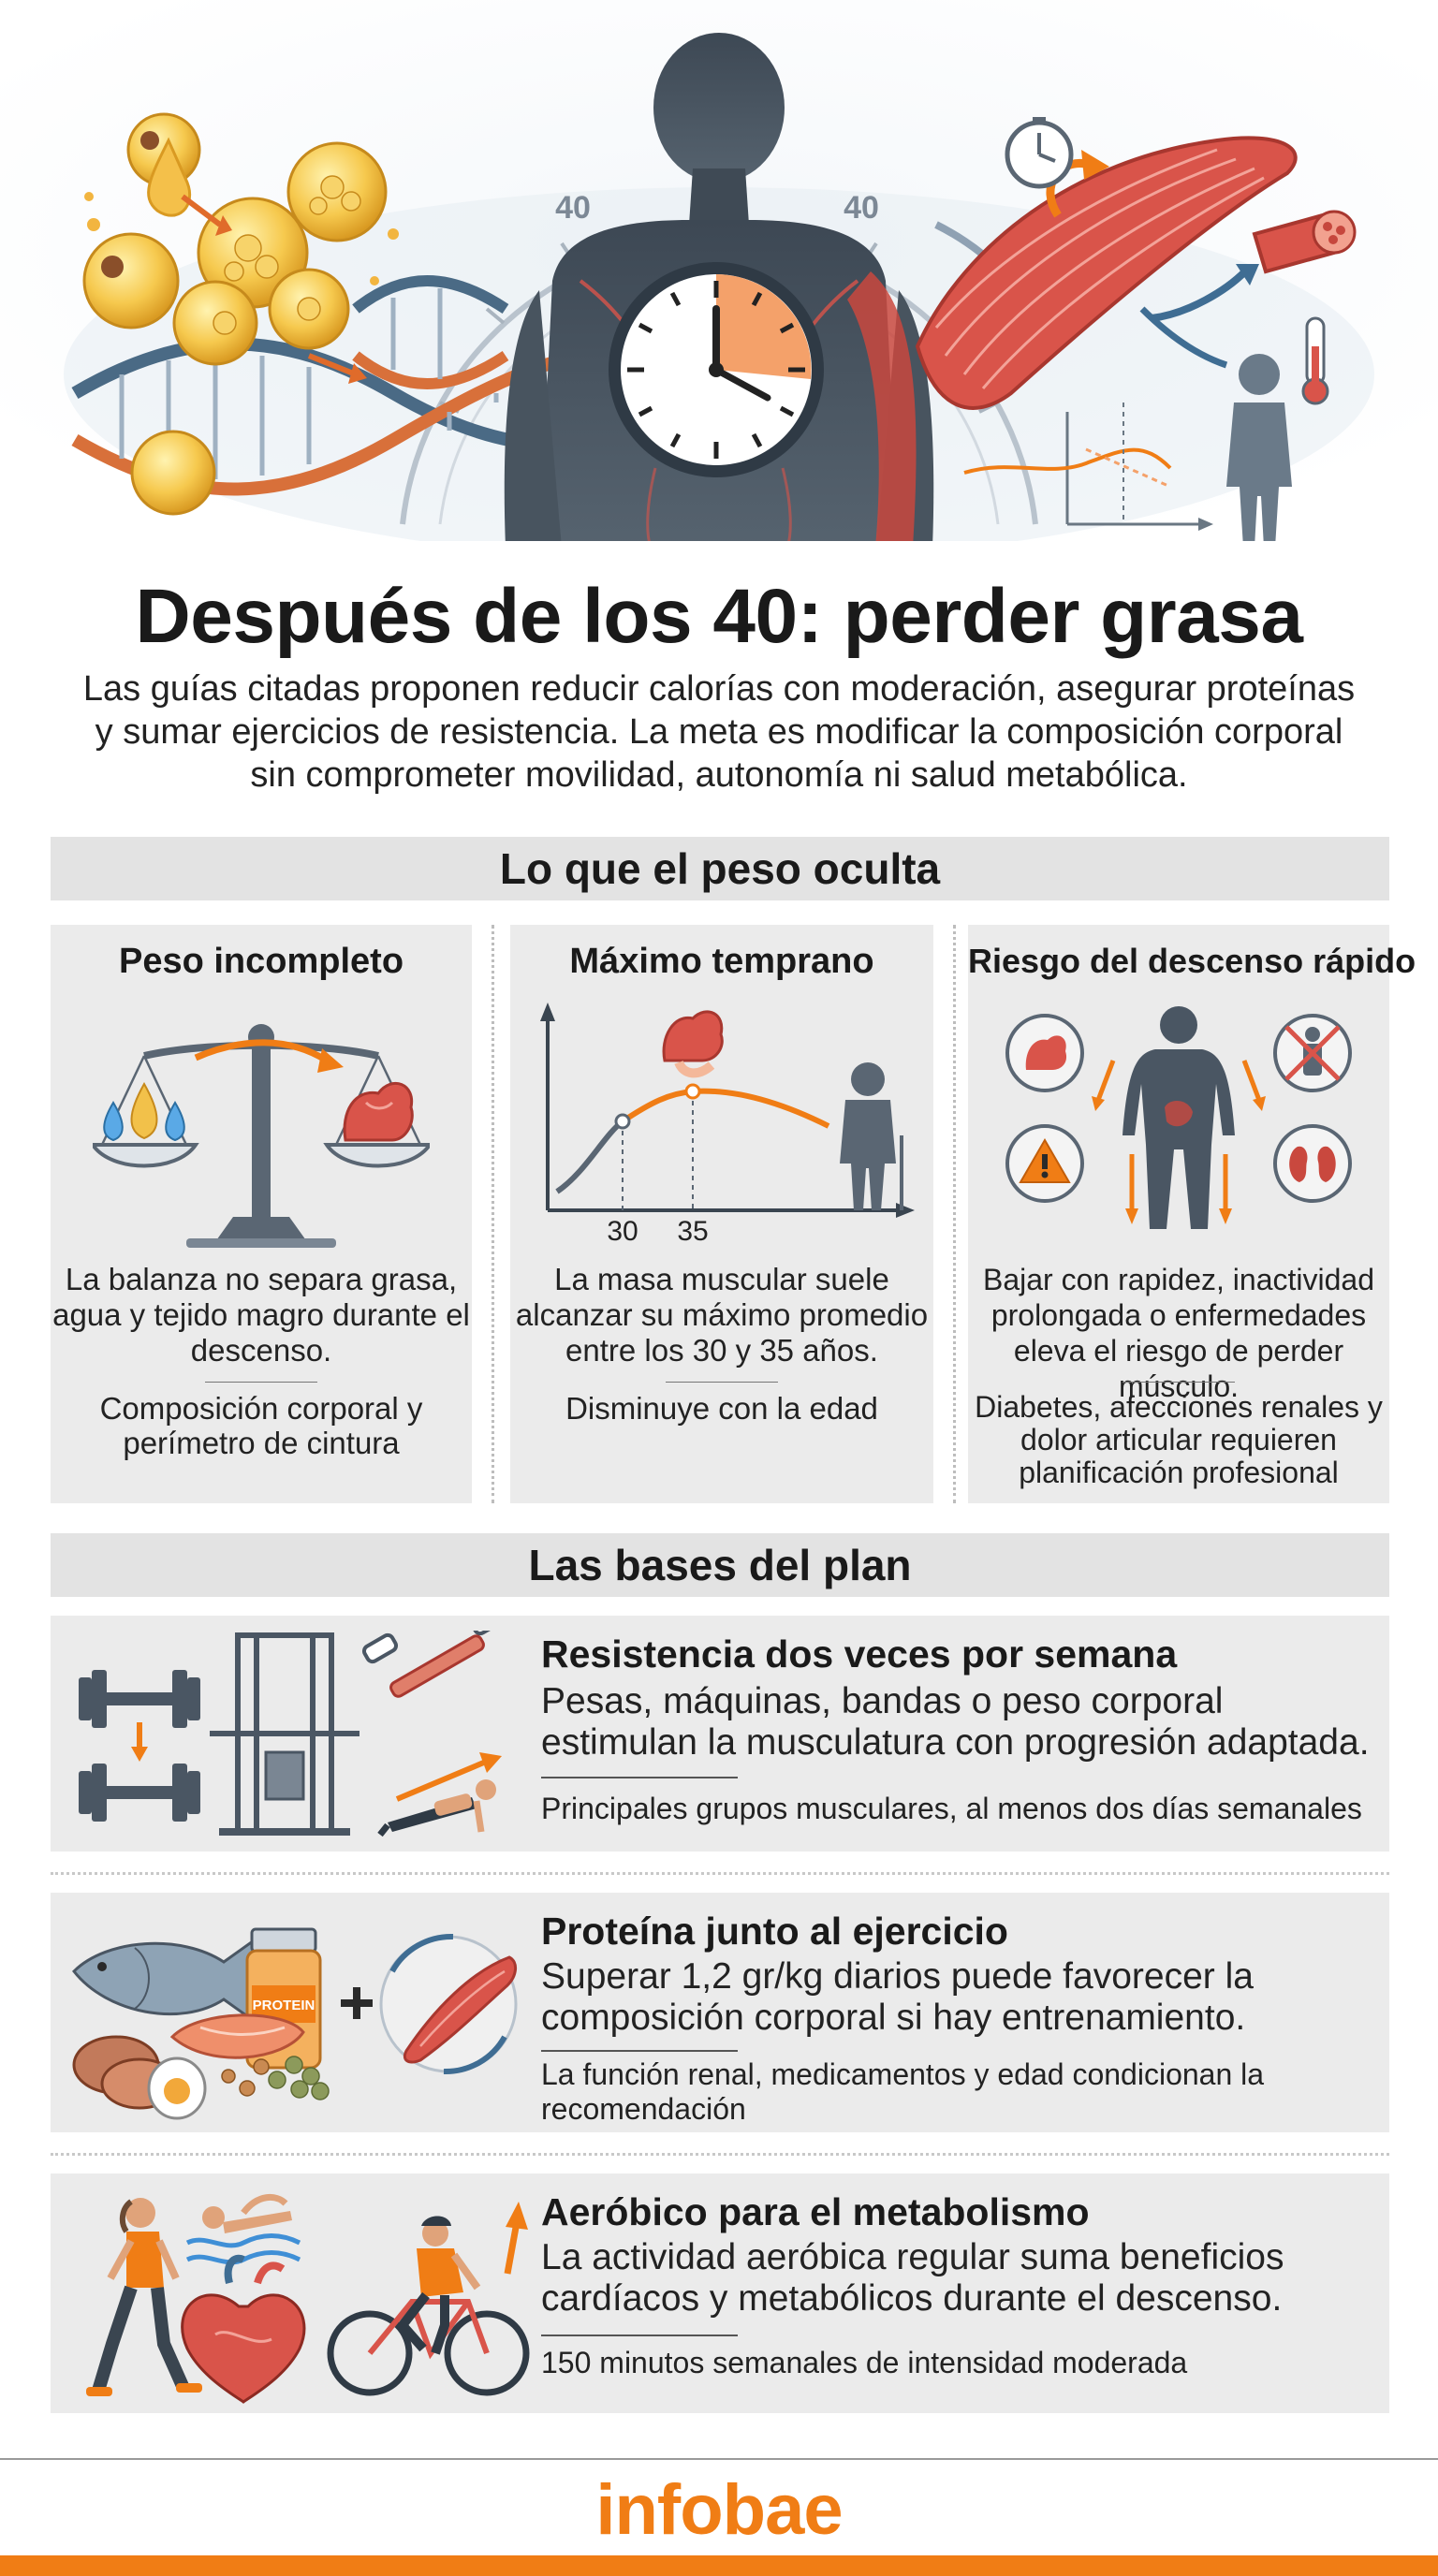  Describe the element at coordinates (1259, 451) in the screenshot. I see `person-silhouette-icon` at that location.